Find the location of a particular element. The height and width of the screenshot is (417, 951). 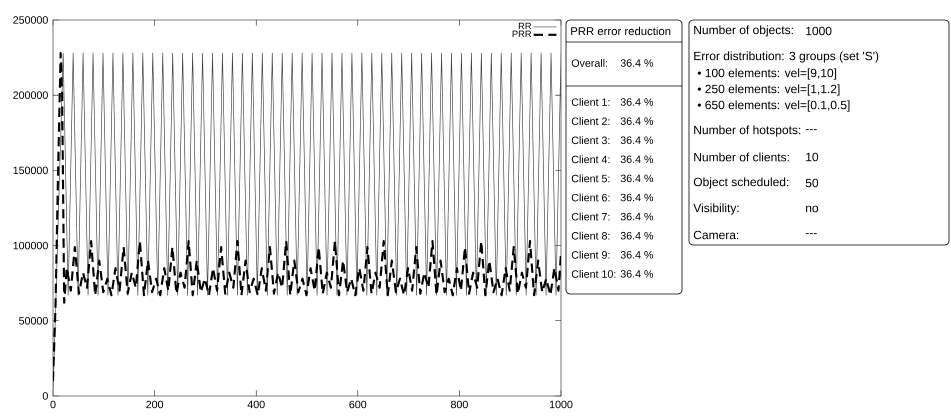

text: Visibility: is located at coordinates (716, 209).